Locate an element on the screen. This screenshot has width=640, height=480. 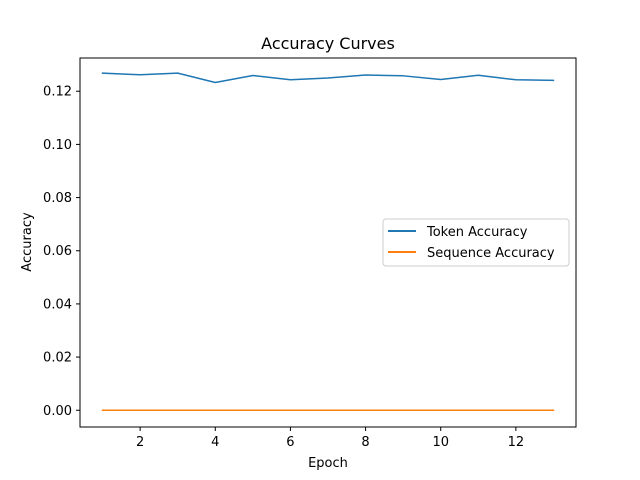
y-axis-ticks: 0.00 0.02 0.04 0.06 0.08 0.10 0.12 is located at coordinates (61, 252).